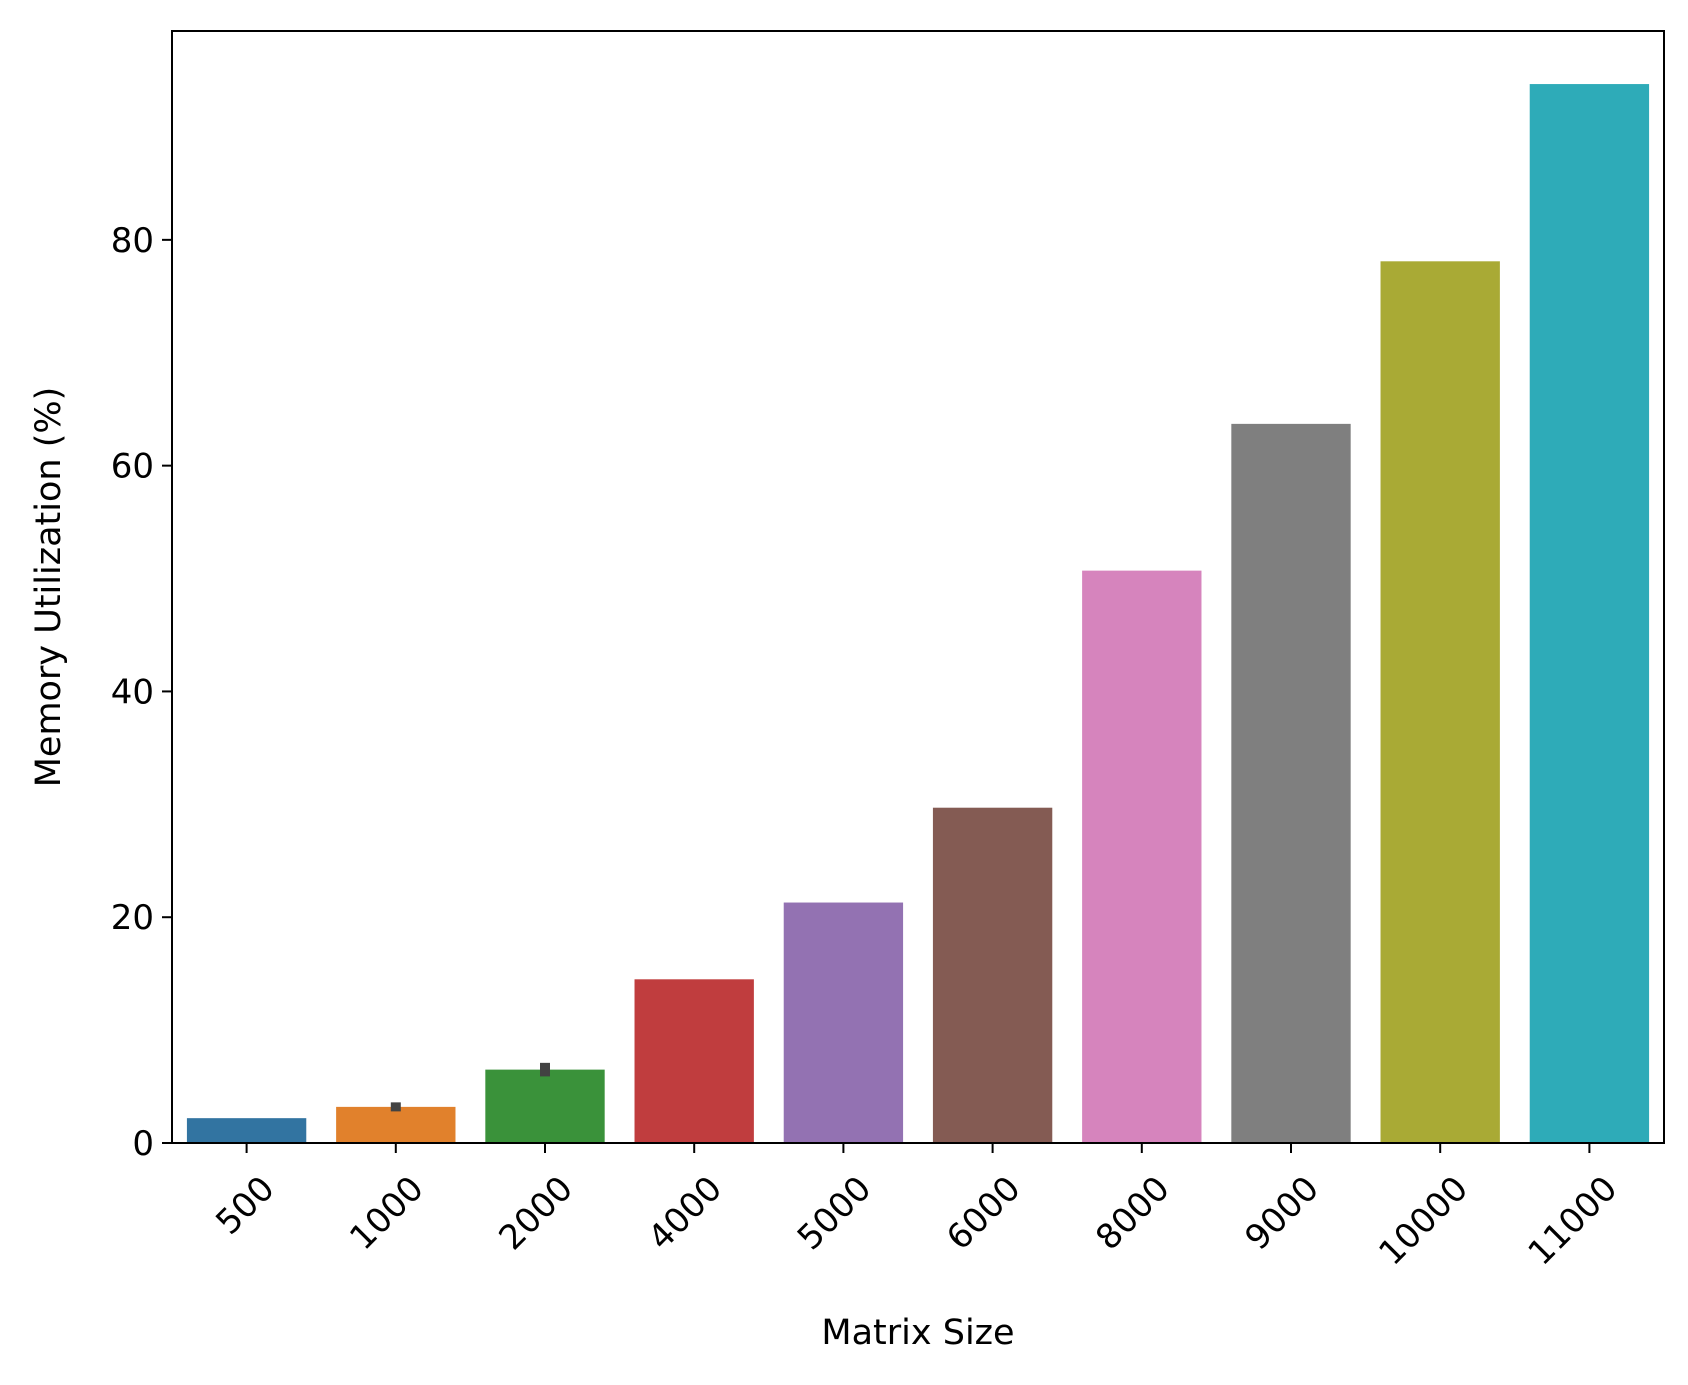  What do you see at coordinates (143, 1144) in the screenshot?
I see `y-tick-label-0: 0` at bounding box center [143, 1144].